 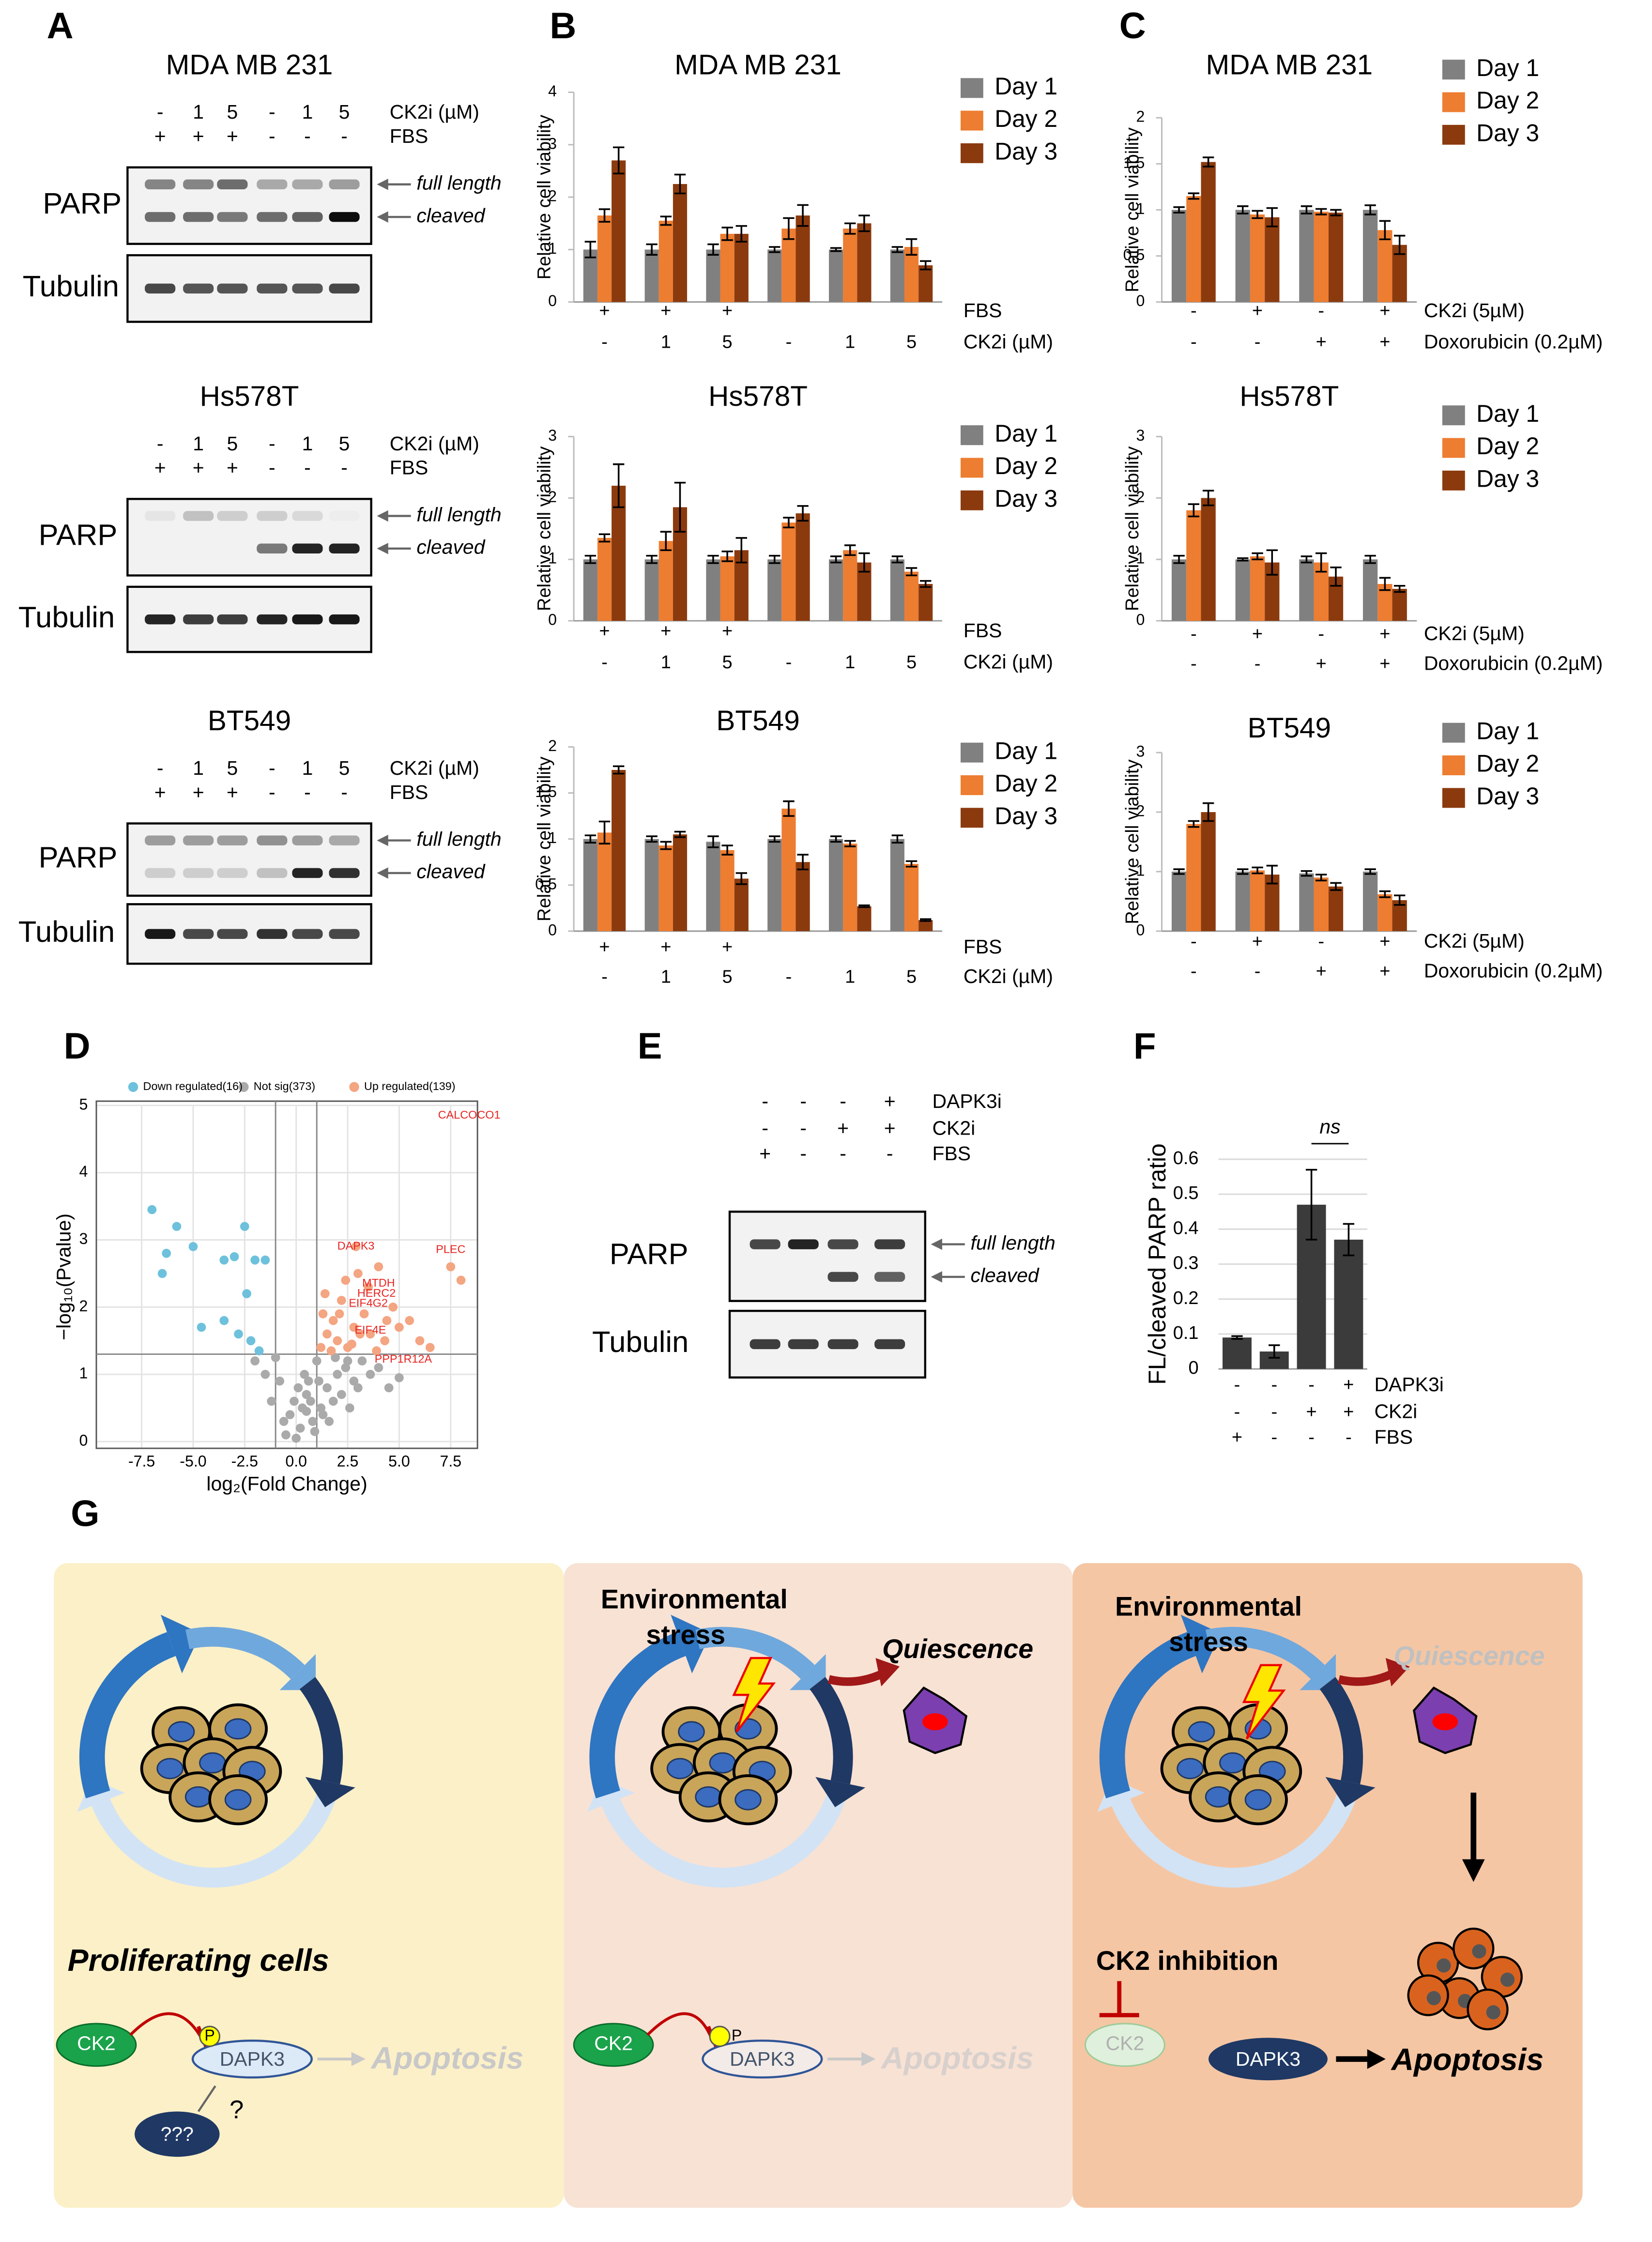 What do you see at coordinates (1012, 1242) in the screenshot?
I see `arrow-label: full length` at bounding box center [1012, 1242].